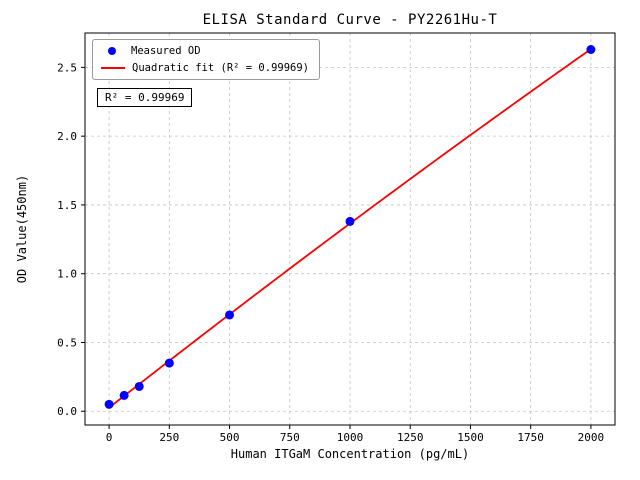 The width and height of the screenshot is (640, 480). Describe the element at coordinates (530, 437) in the screenshot. I see `x-tick-label: 1750` at that location.